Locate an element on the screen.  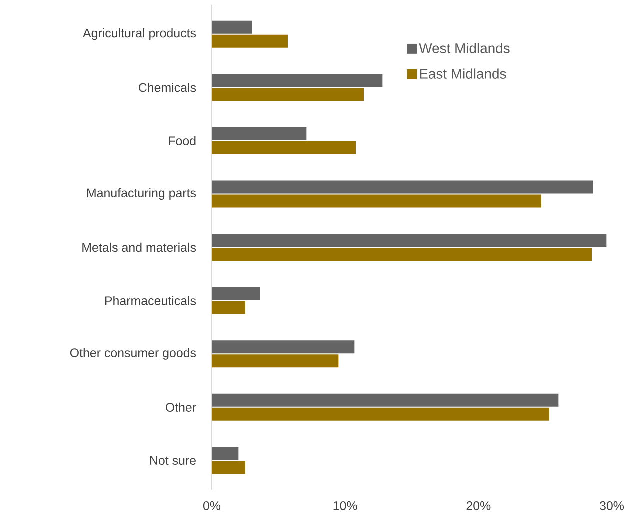
y-tick-label: Metals and materials is located at coordinates (139, 247).